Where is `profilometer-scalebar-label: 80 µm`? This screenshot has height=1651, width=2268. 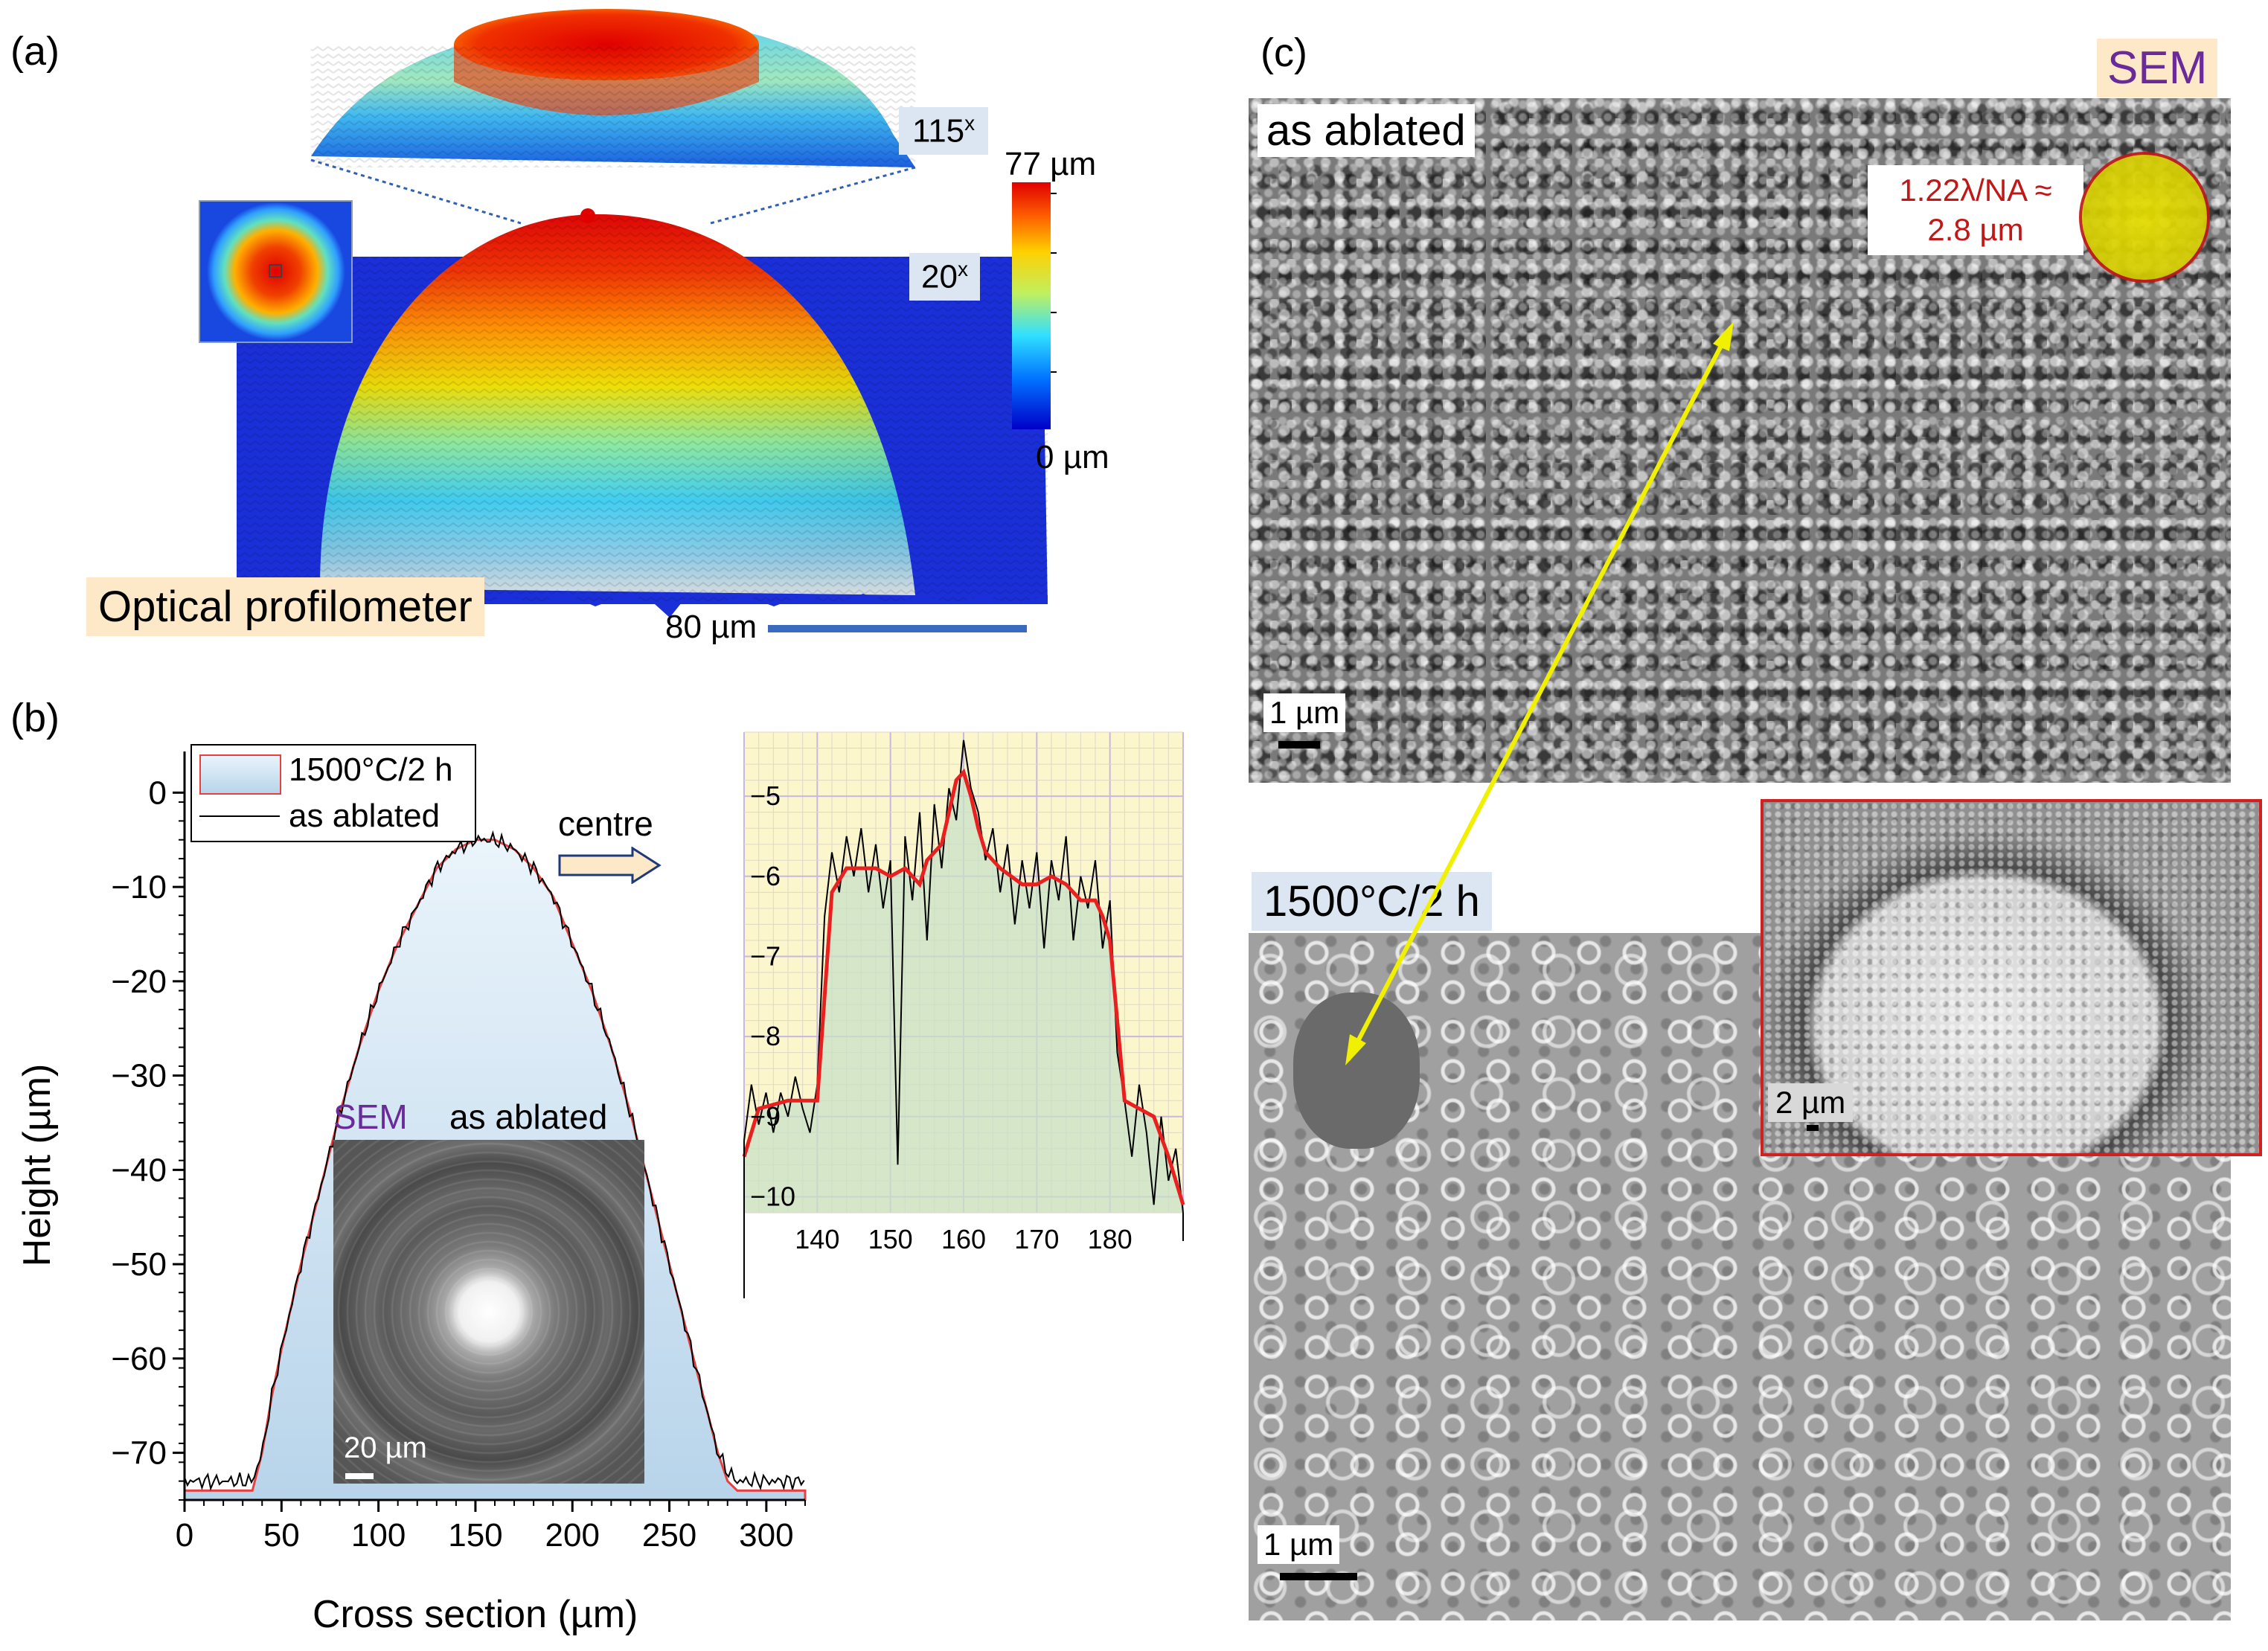 profilometer-scalebar-label: 80 µm is located at coordinates (711, 627).